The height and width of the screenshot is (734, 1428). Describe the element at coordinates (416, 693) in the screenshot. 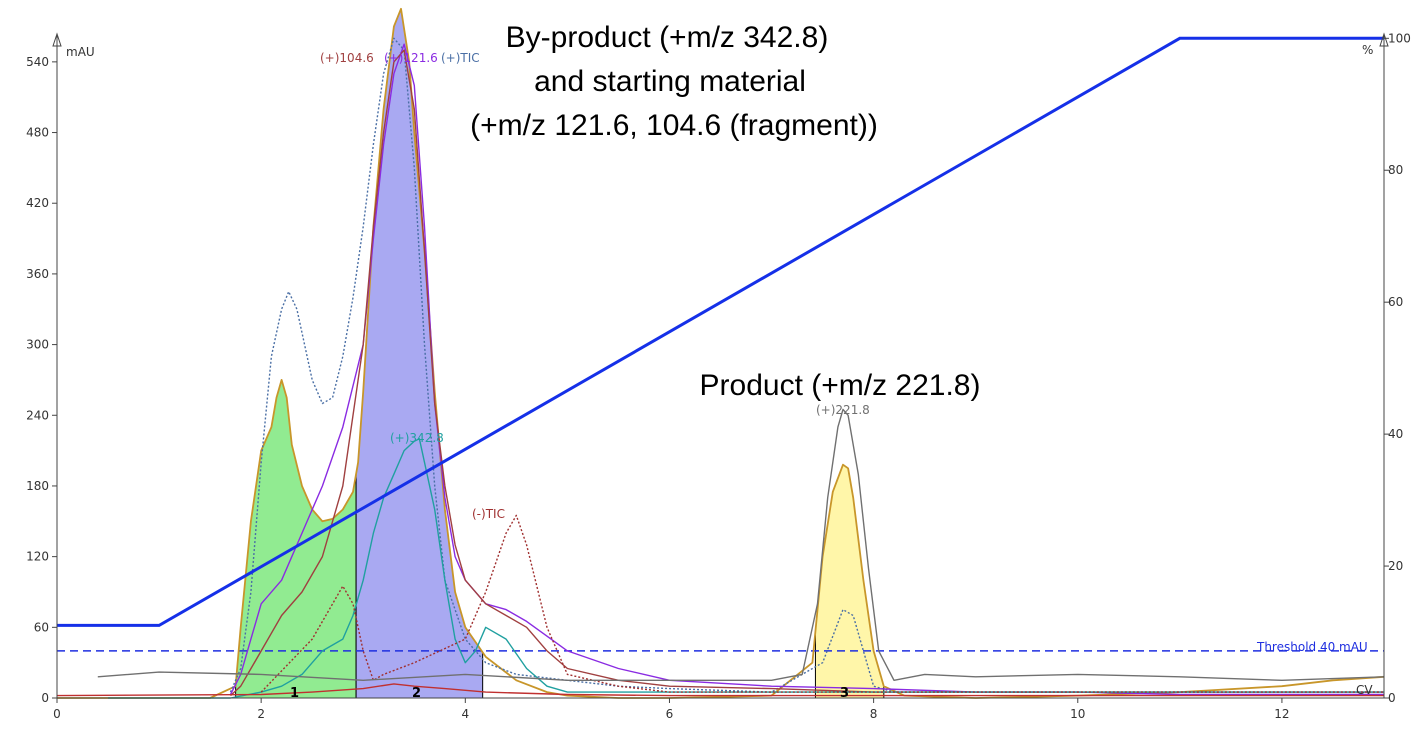

I see `peak-number-2: 2` at that location.